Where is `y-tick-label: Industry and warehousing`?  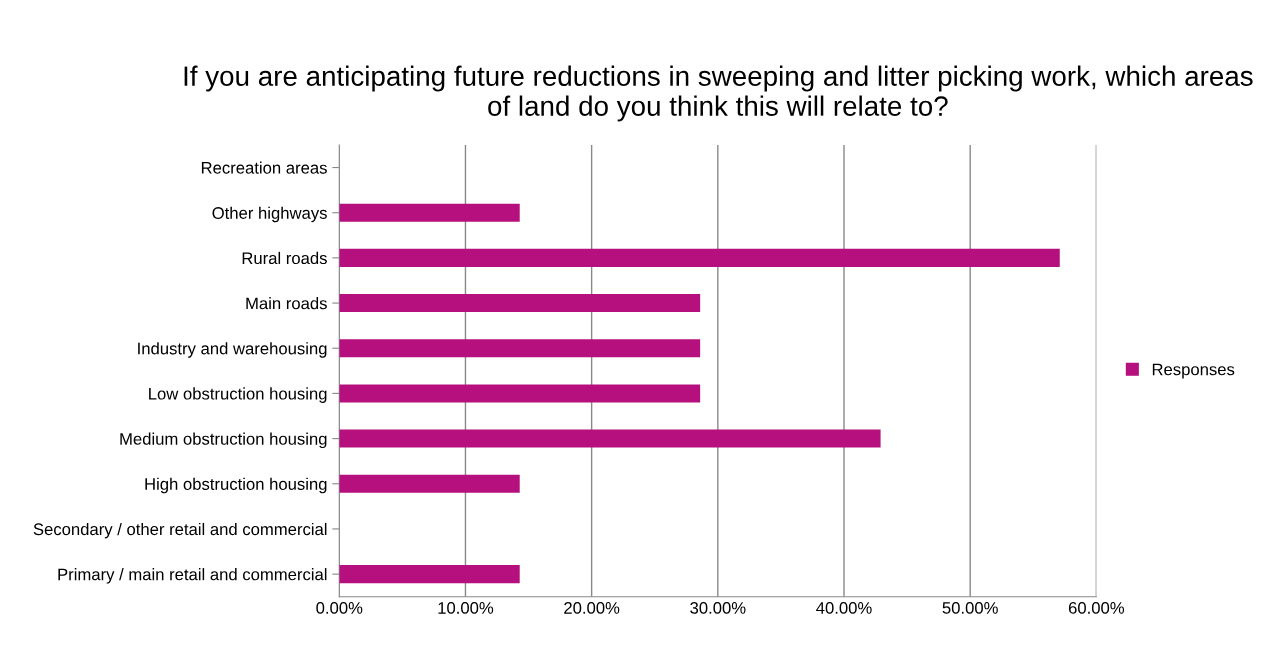
y-tick-label: Industry and warehousing is located at coordinates (232, 350).